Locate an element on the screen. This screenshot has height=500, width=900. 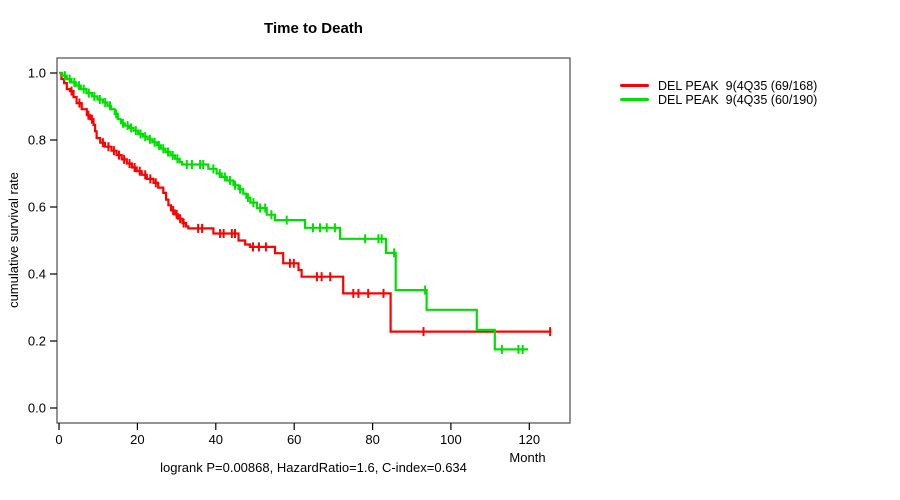
legend-item-group1: DEL PEAK 9(4Q35 (69/168) is located at coordinates (719, 85).